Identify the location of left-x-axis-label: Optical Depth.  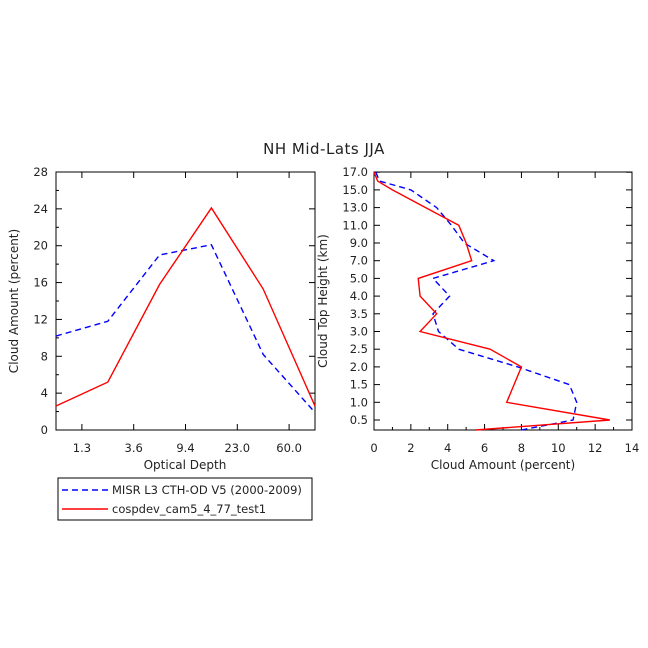
(185, 465).